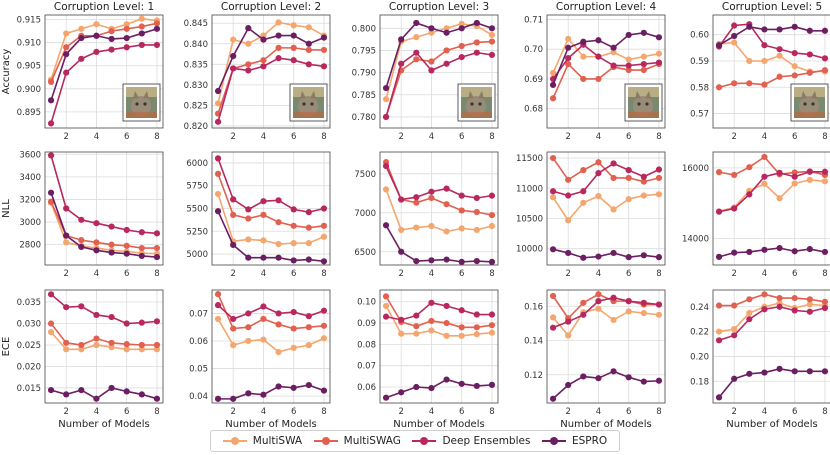 The height and width of the screenshot is (455, 830). Describe the element at coordinates (304, 104) in the screenshot. I see `cat-eye-left` at that location.